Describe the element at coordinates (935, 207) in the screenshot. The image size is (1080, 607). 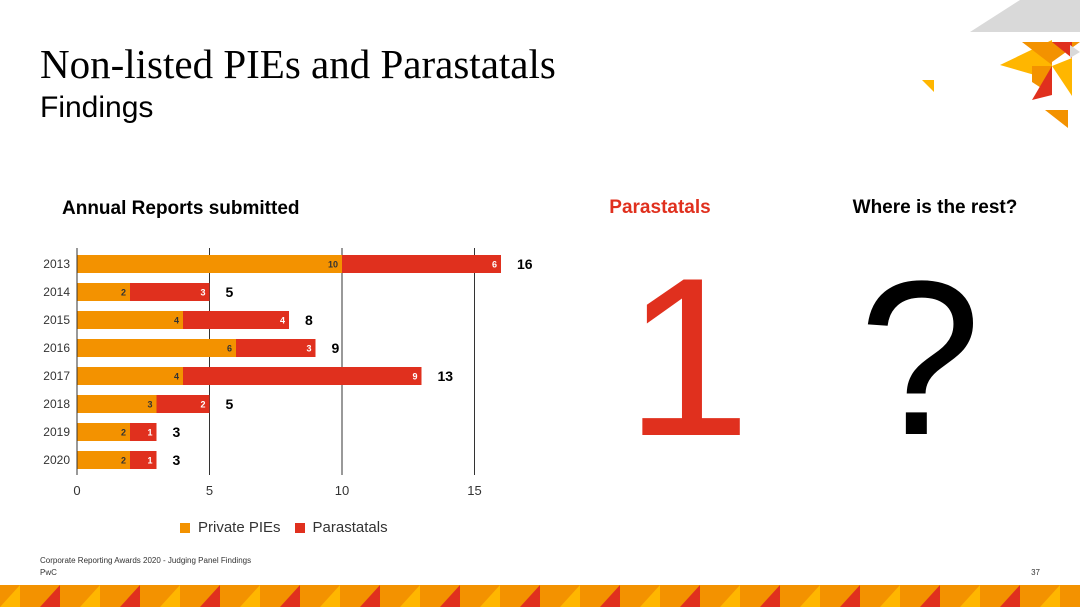
I see `where-is-rest-heading: Where is the rest?` at that location.